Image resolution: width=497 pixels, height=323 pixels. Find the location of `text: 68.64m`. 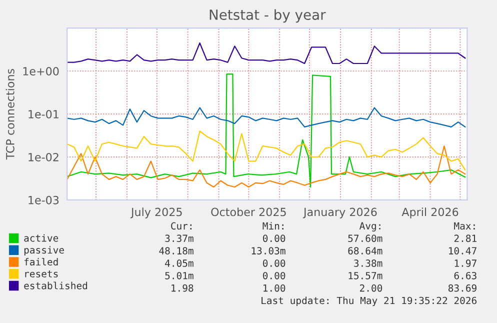

text: 68.64m is located at coordinates (365, 250).